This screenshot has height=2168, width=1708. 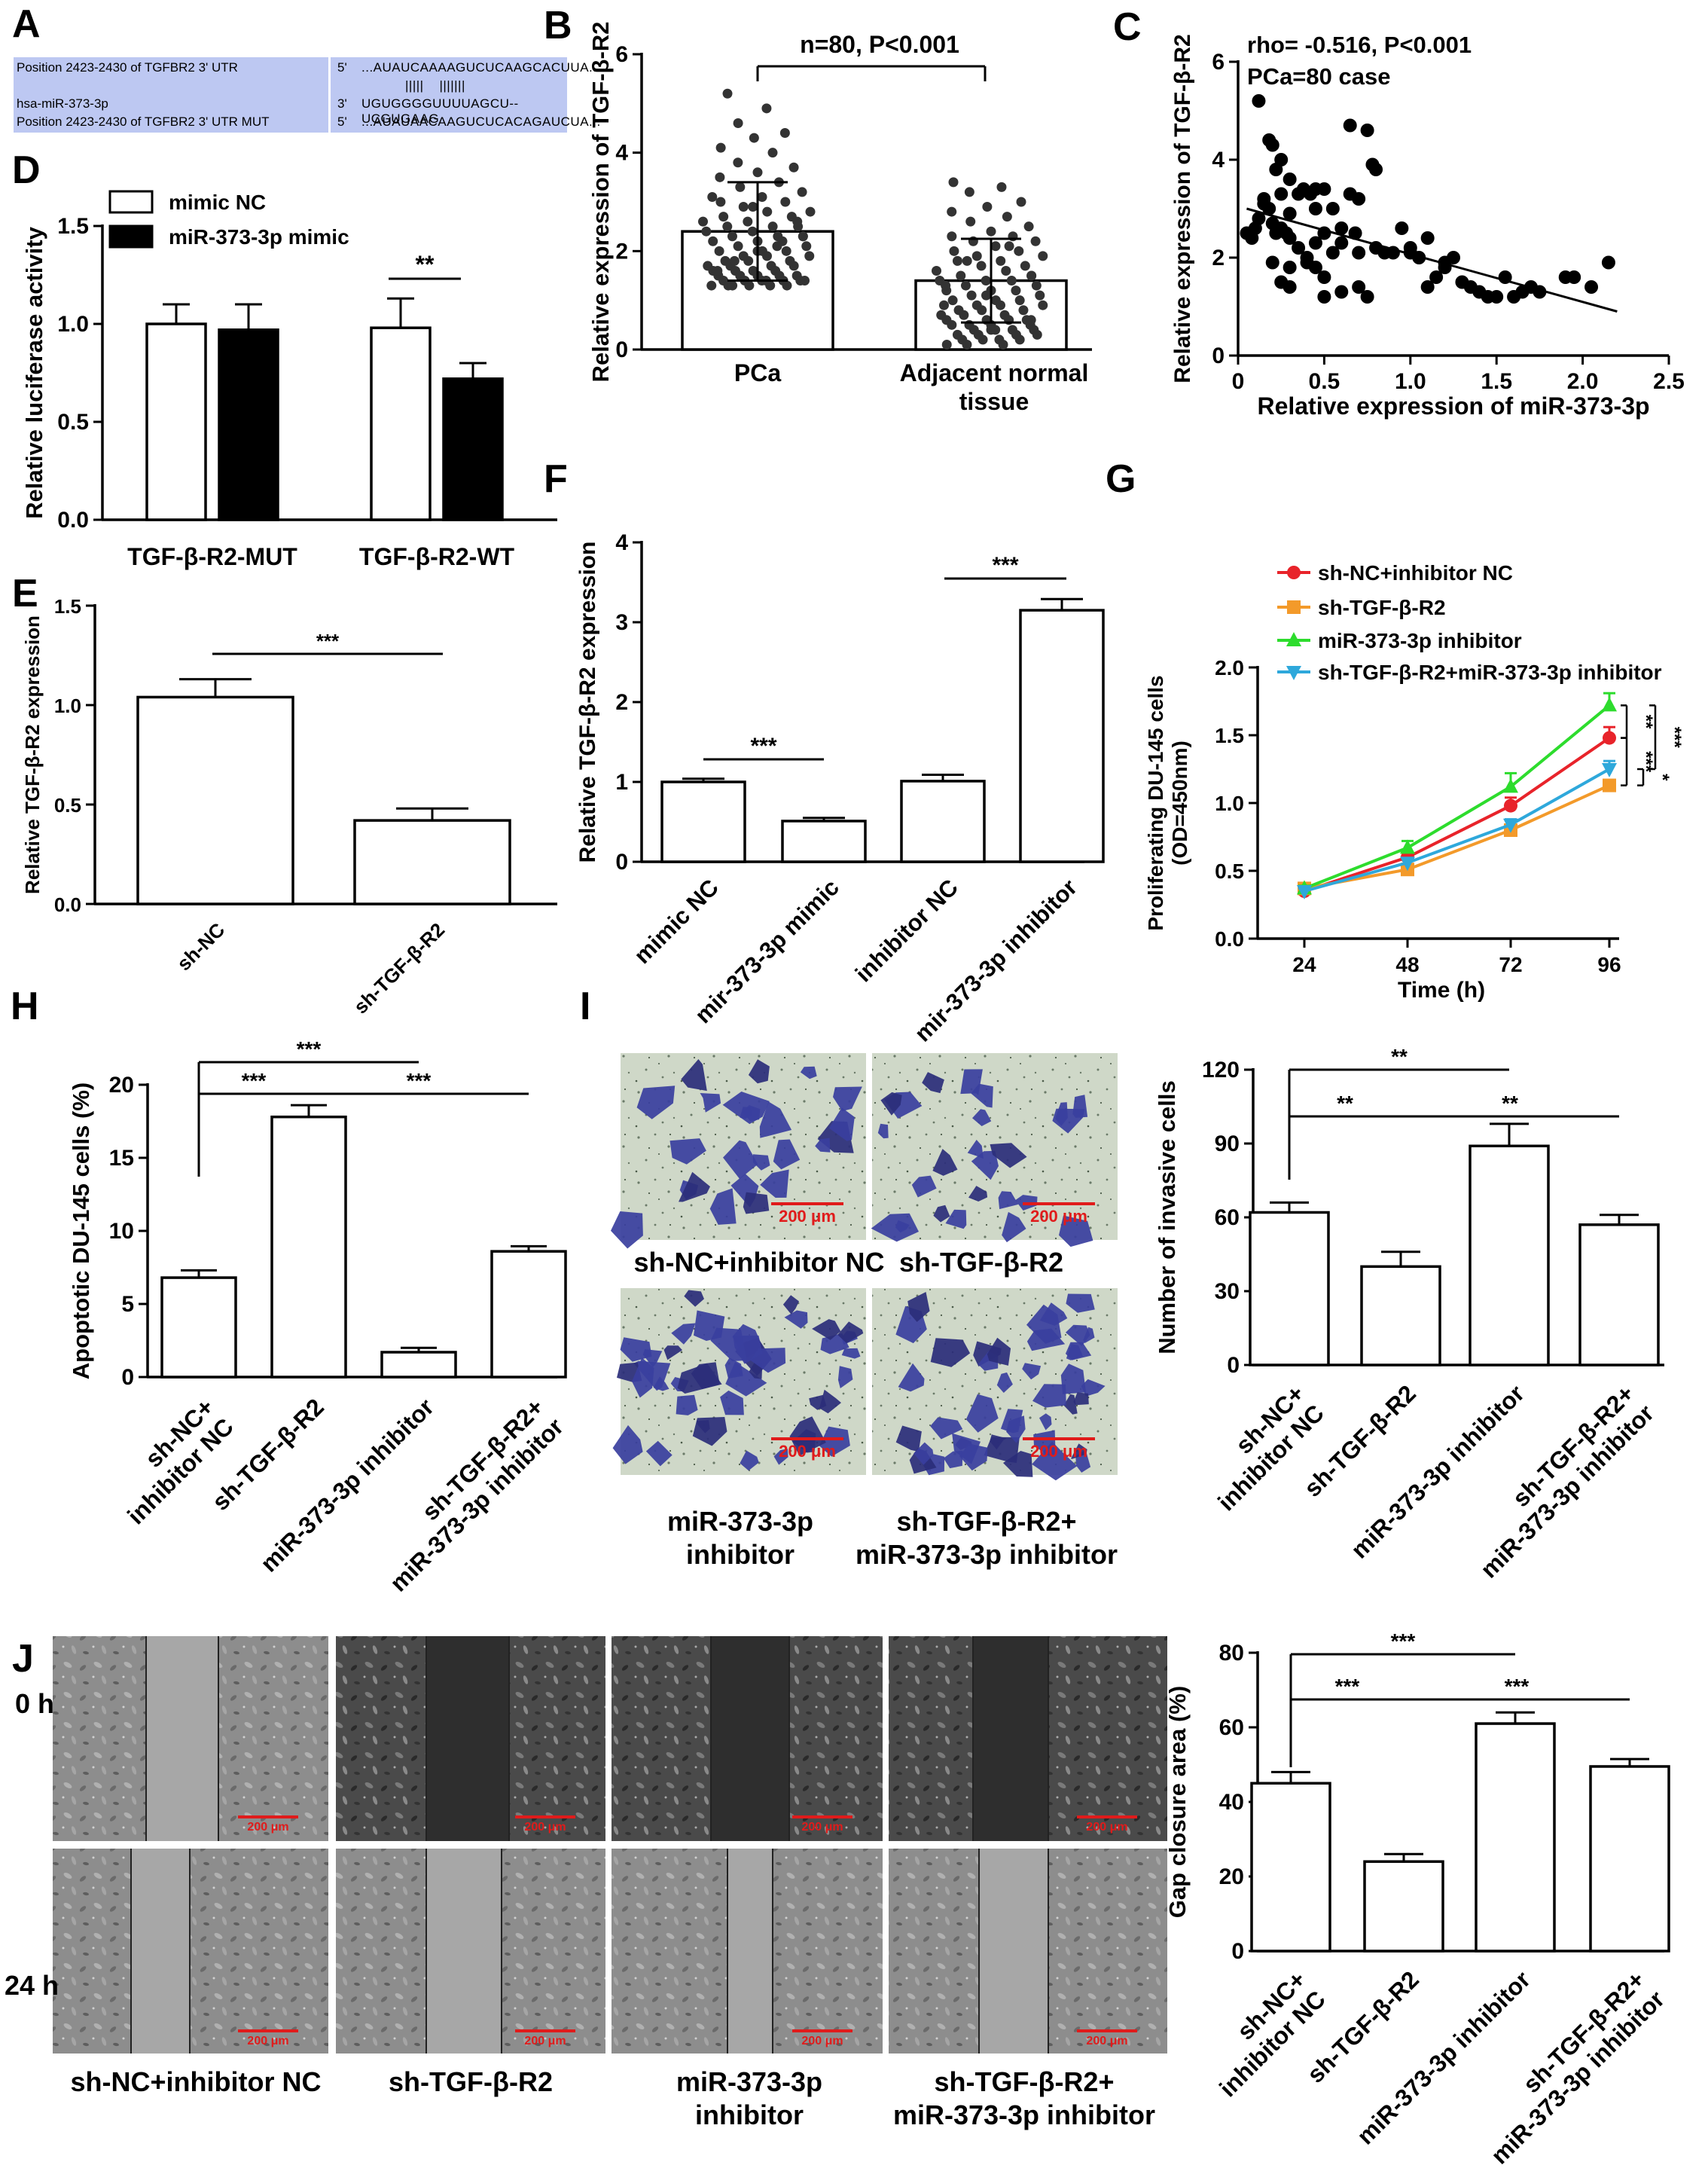 What do you see at coordinates (196, 2081) in the screenshot?
I see `migration-caption: sh-NC+inhibitor NC` at bounding box center [196, 2081].